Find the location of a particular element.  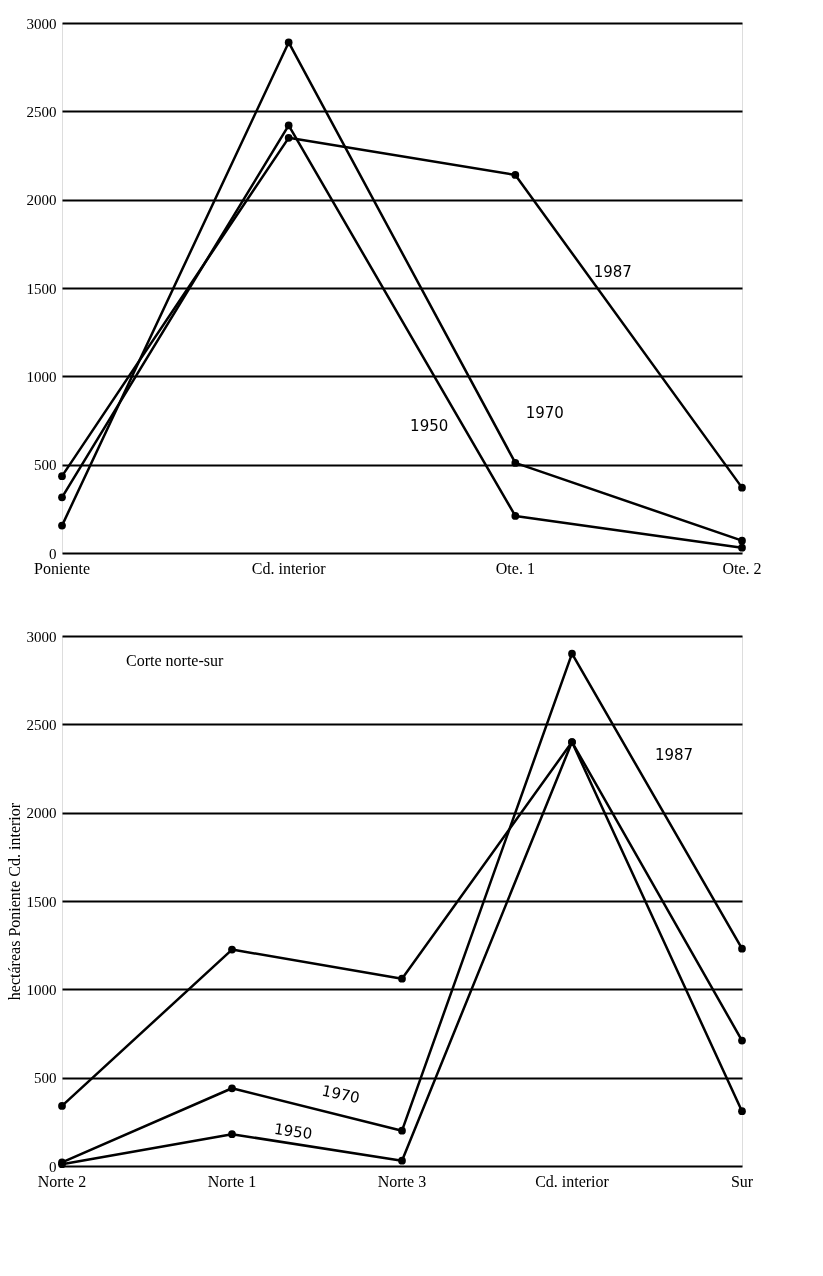

x-tick-label: Ote. 2 is located at coordinates (742, 568).